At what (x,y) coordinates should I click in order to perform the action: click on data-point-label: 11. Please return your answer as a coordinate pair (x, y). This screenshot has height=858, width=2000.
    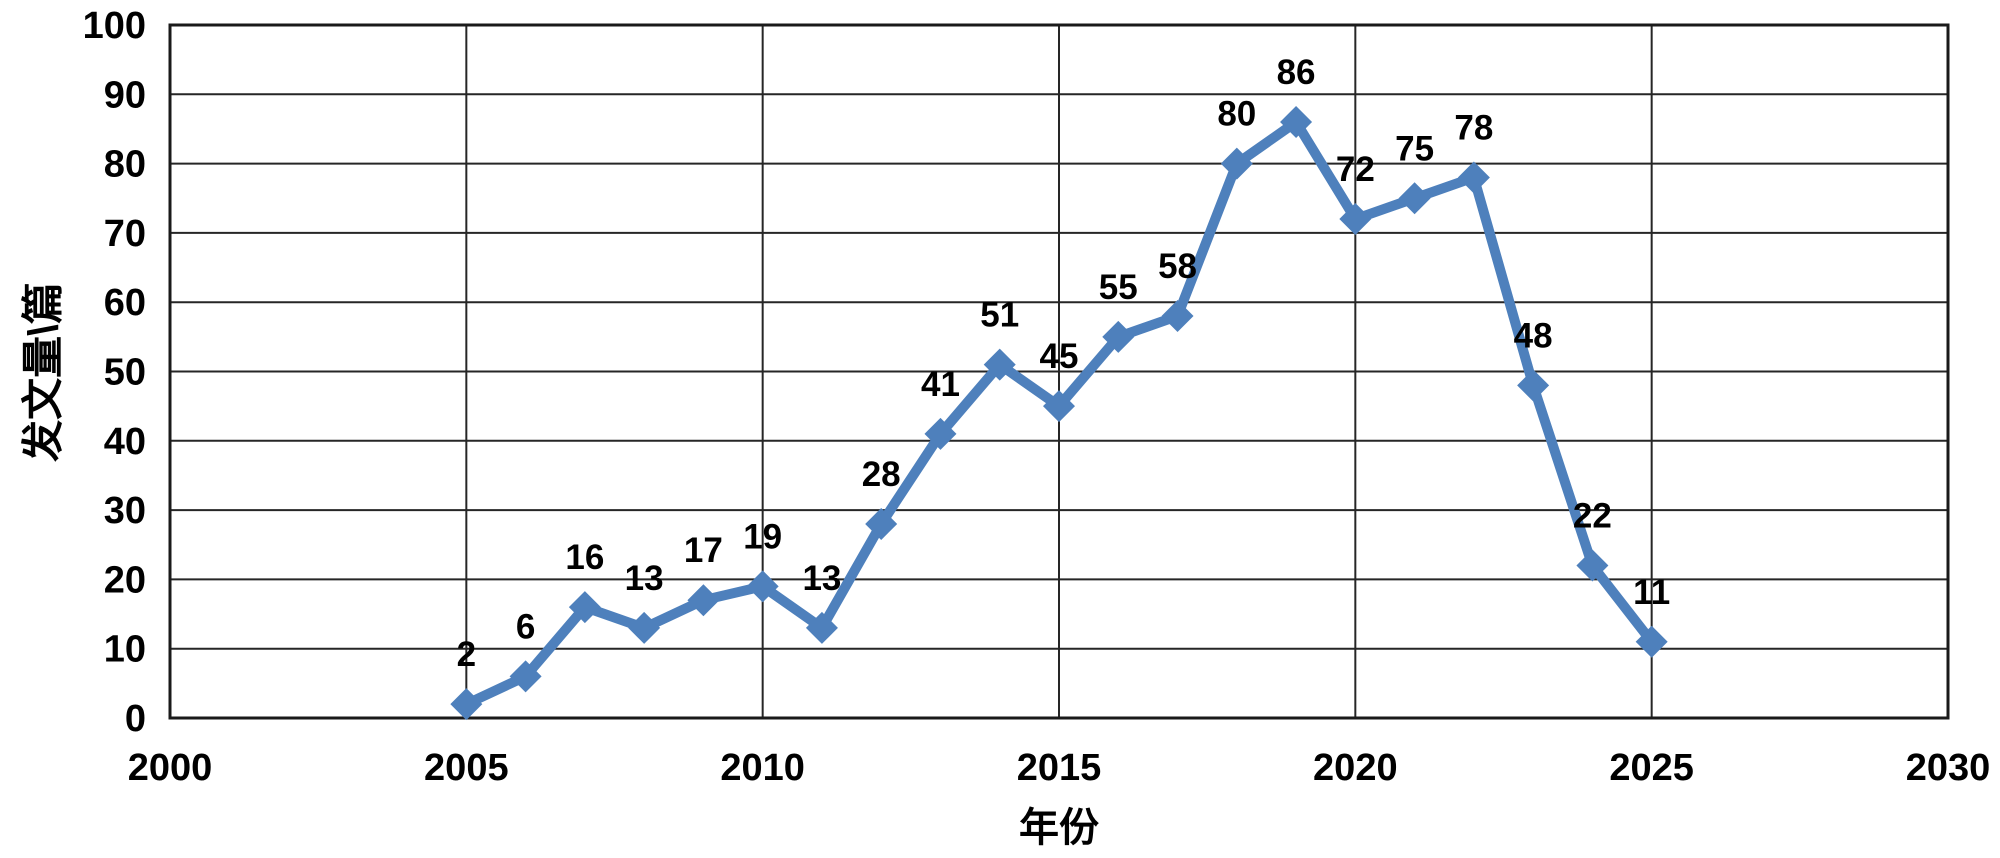
    Looking at the image, I should click on (1651, 592).